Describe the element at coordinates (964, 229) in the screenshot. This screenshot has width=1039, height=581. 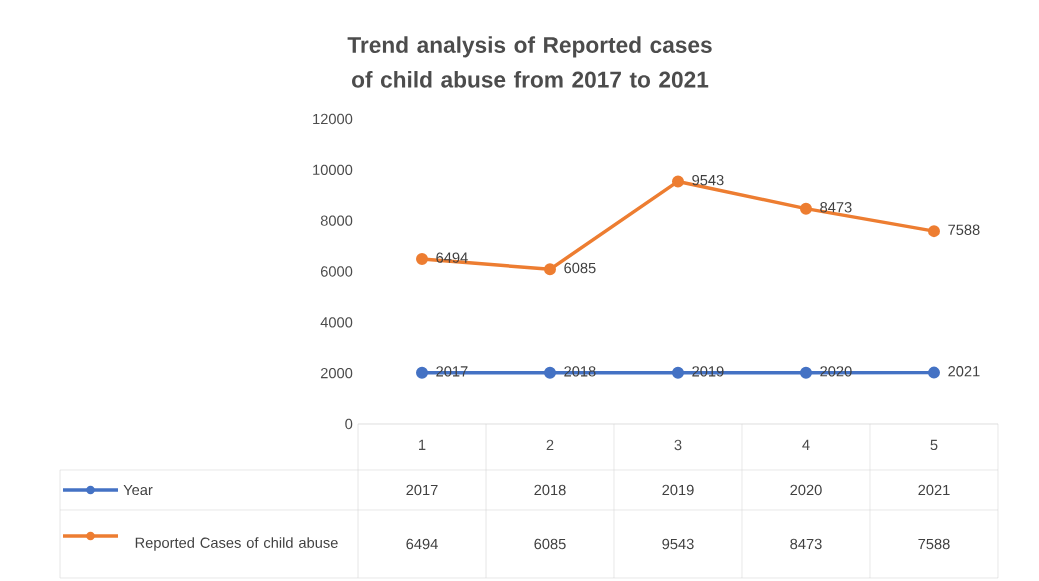
I see `data-label: 7588` at that location.